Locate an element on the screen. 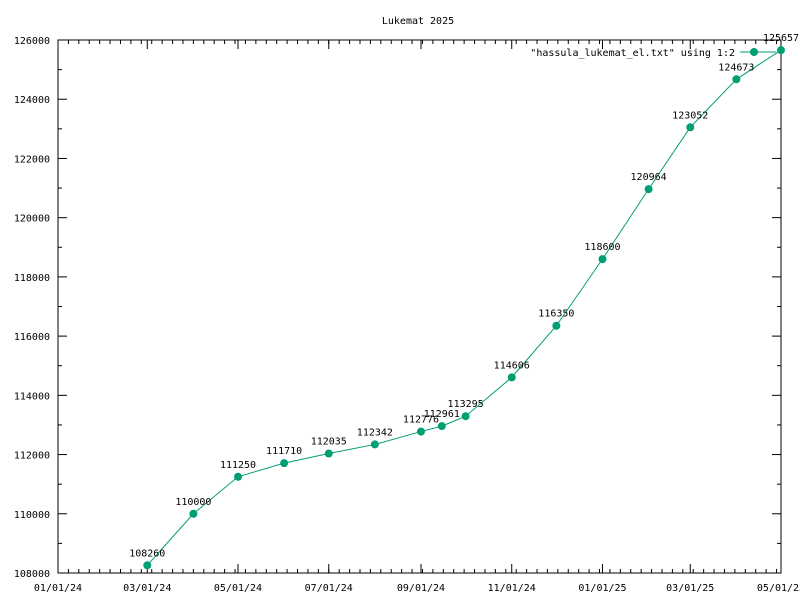 Image resolution: width=800 pixels, height=600 pixels. data-label: 111250 is located at coordinates (238, 465).